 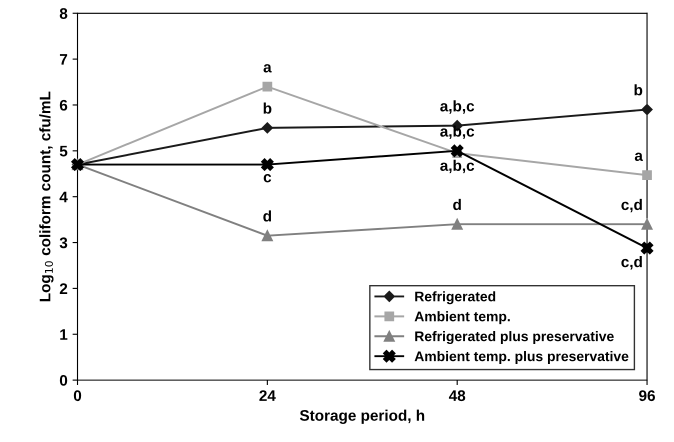 What do you see at coordinates (267, 395) in the screenshot?
I see `x-tick-label: 24` at bounding box center [267, 395].